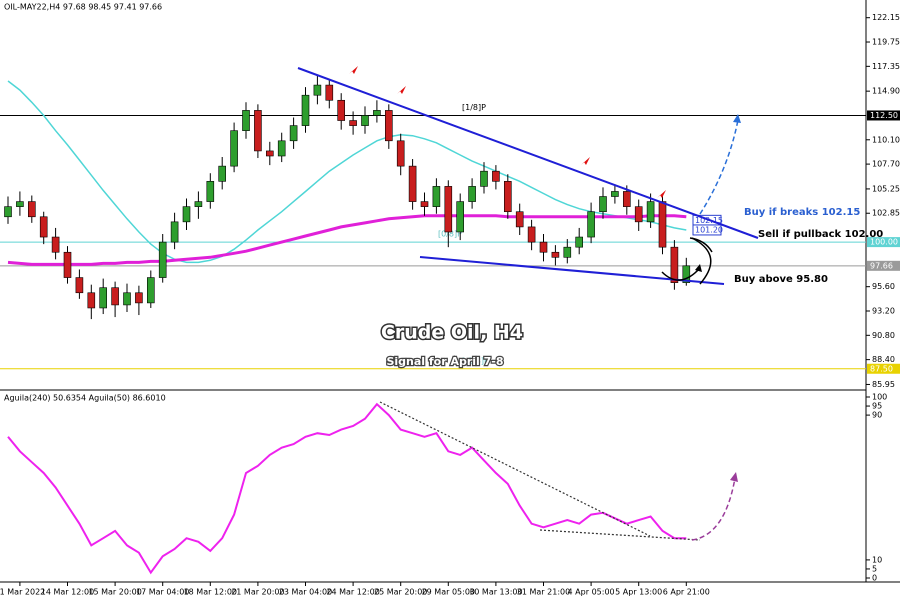  Describe the element at coordinates (886, 139) in the screenshot. I see `y-tick-label: 110.10` at that location.